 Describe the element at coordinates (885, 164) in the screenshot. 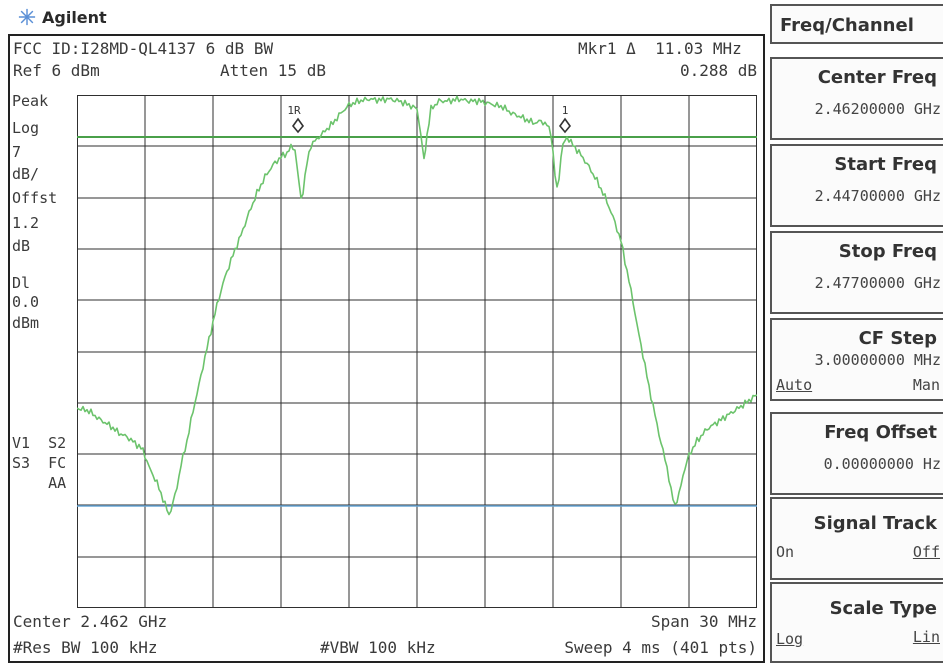

I see `start-freq-label: Start Freq` at that location.